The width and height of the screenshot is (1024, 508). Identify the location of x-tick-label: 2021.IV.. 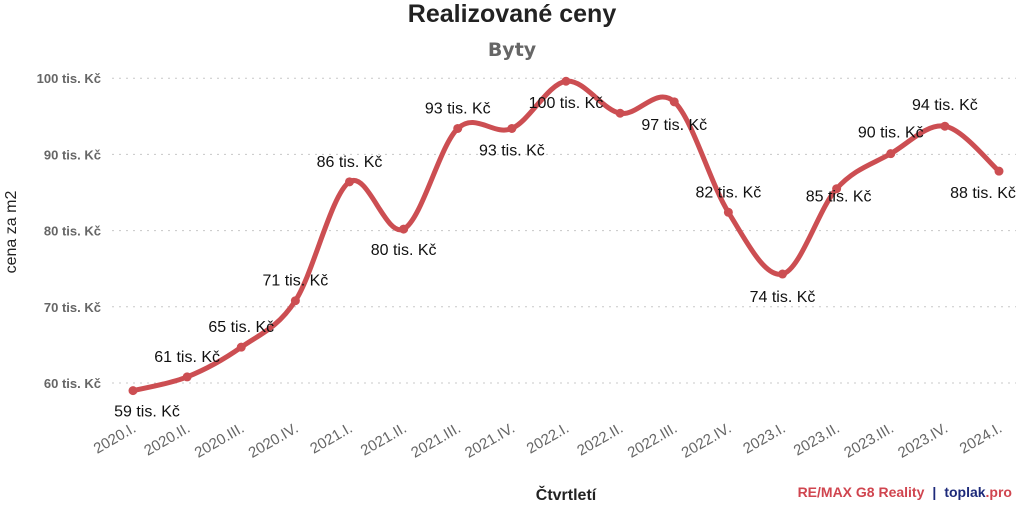
(490, 441).